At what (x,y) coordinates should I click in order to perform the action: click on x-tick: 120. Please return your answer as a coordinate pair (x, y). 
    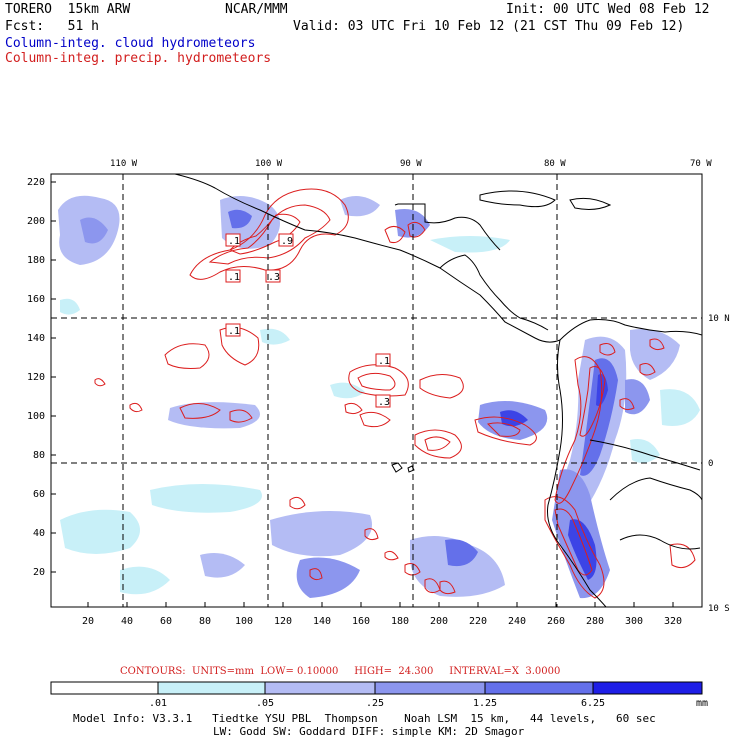
    Looking at the image, I should click on (283, 621).